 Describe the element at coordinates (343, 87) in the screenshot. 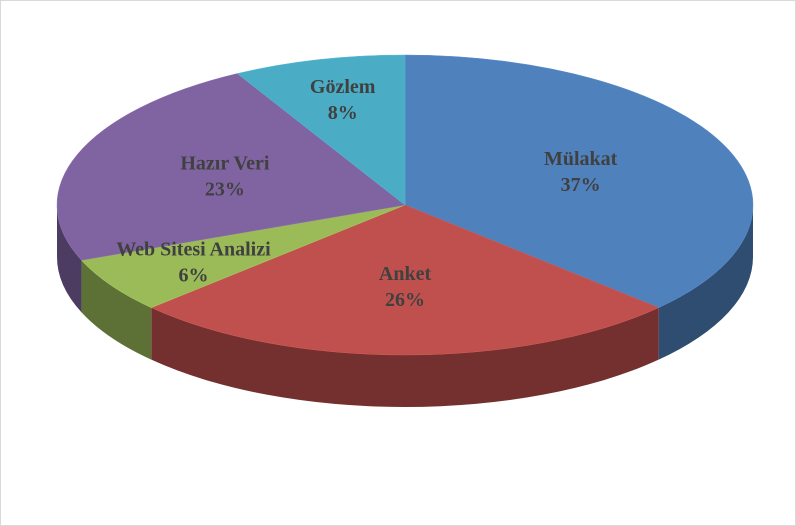

I see `slice-label: Gözlem` at that location.